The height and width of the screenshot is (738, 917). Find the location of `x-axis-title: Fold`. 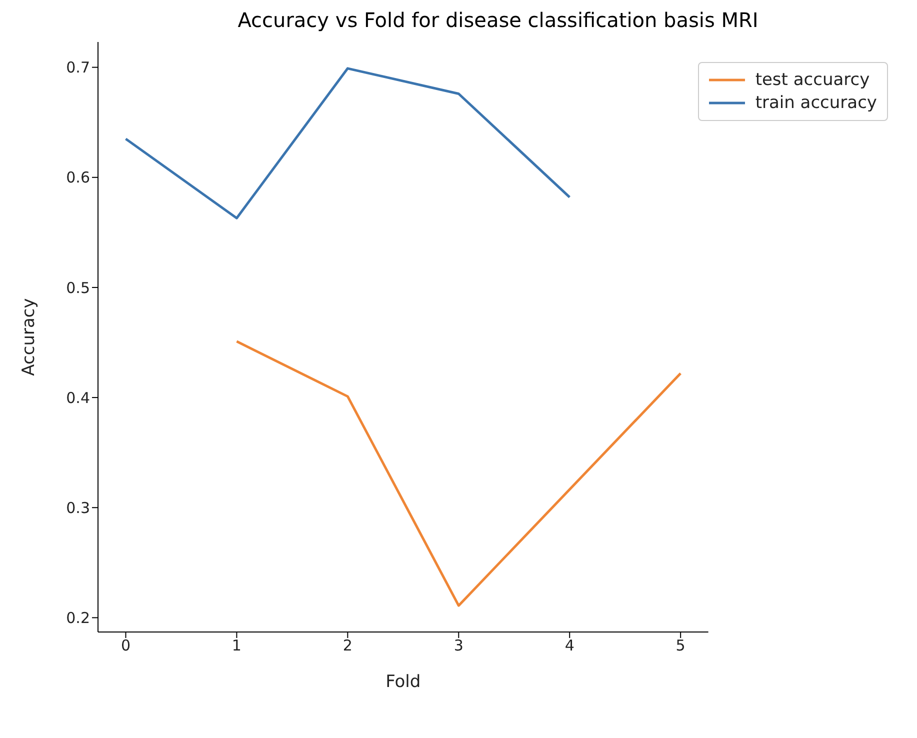

x-axis-title: Fold is located at coordinates (403, 682).